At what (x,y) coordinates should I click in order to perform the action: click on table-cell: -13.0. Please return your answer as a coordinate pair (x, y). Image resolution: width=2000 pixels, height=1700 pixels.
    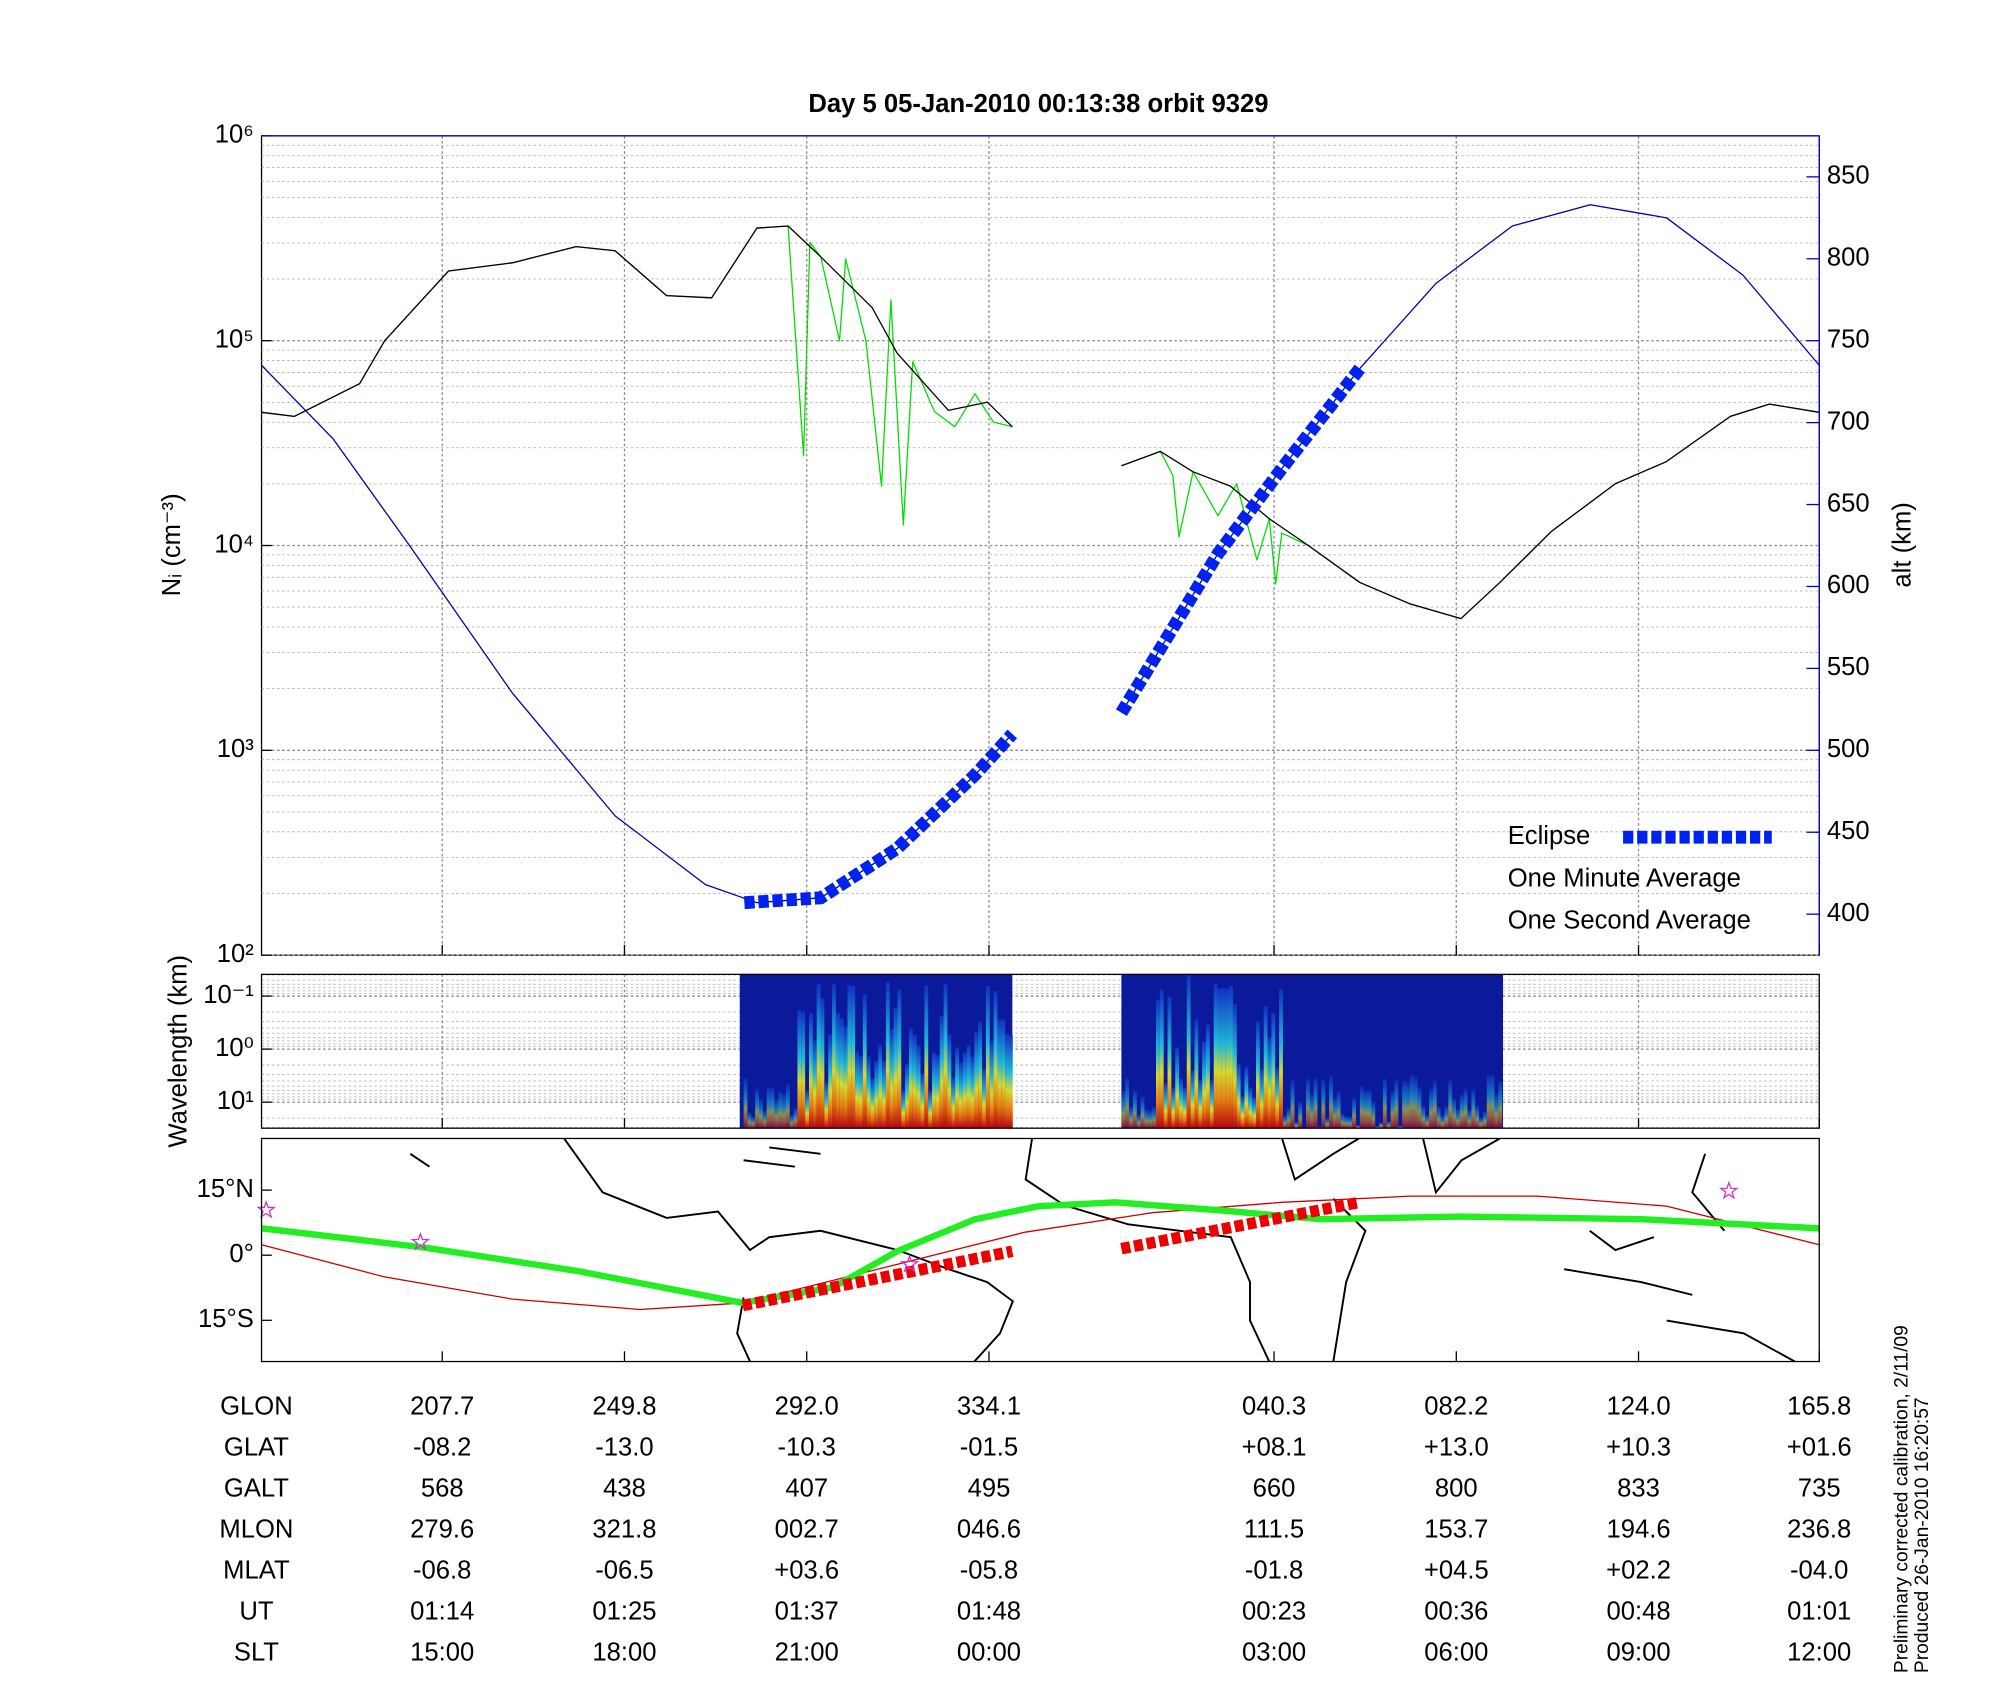
    Looking at the image, I should click on (624, 1447).